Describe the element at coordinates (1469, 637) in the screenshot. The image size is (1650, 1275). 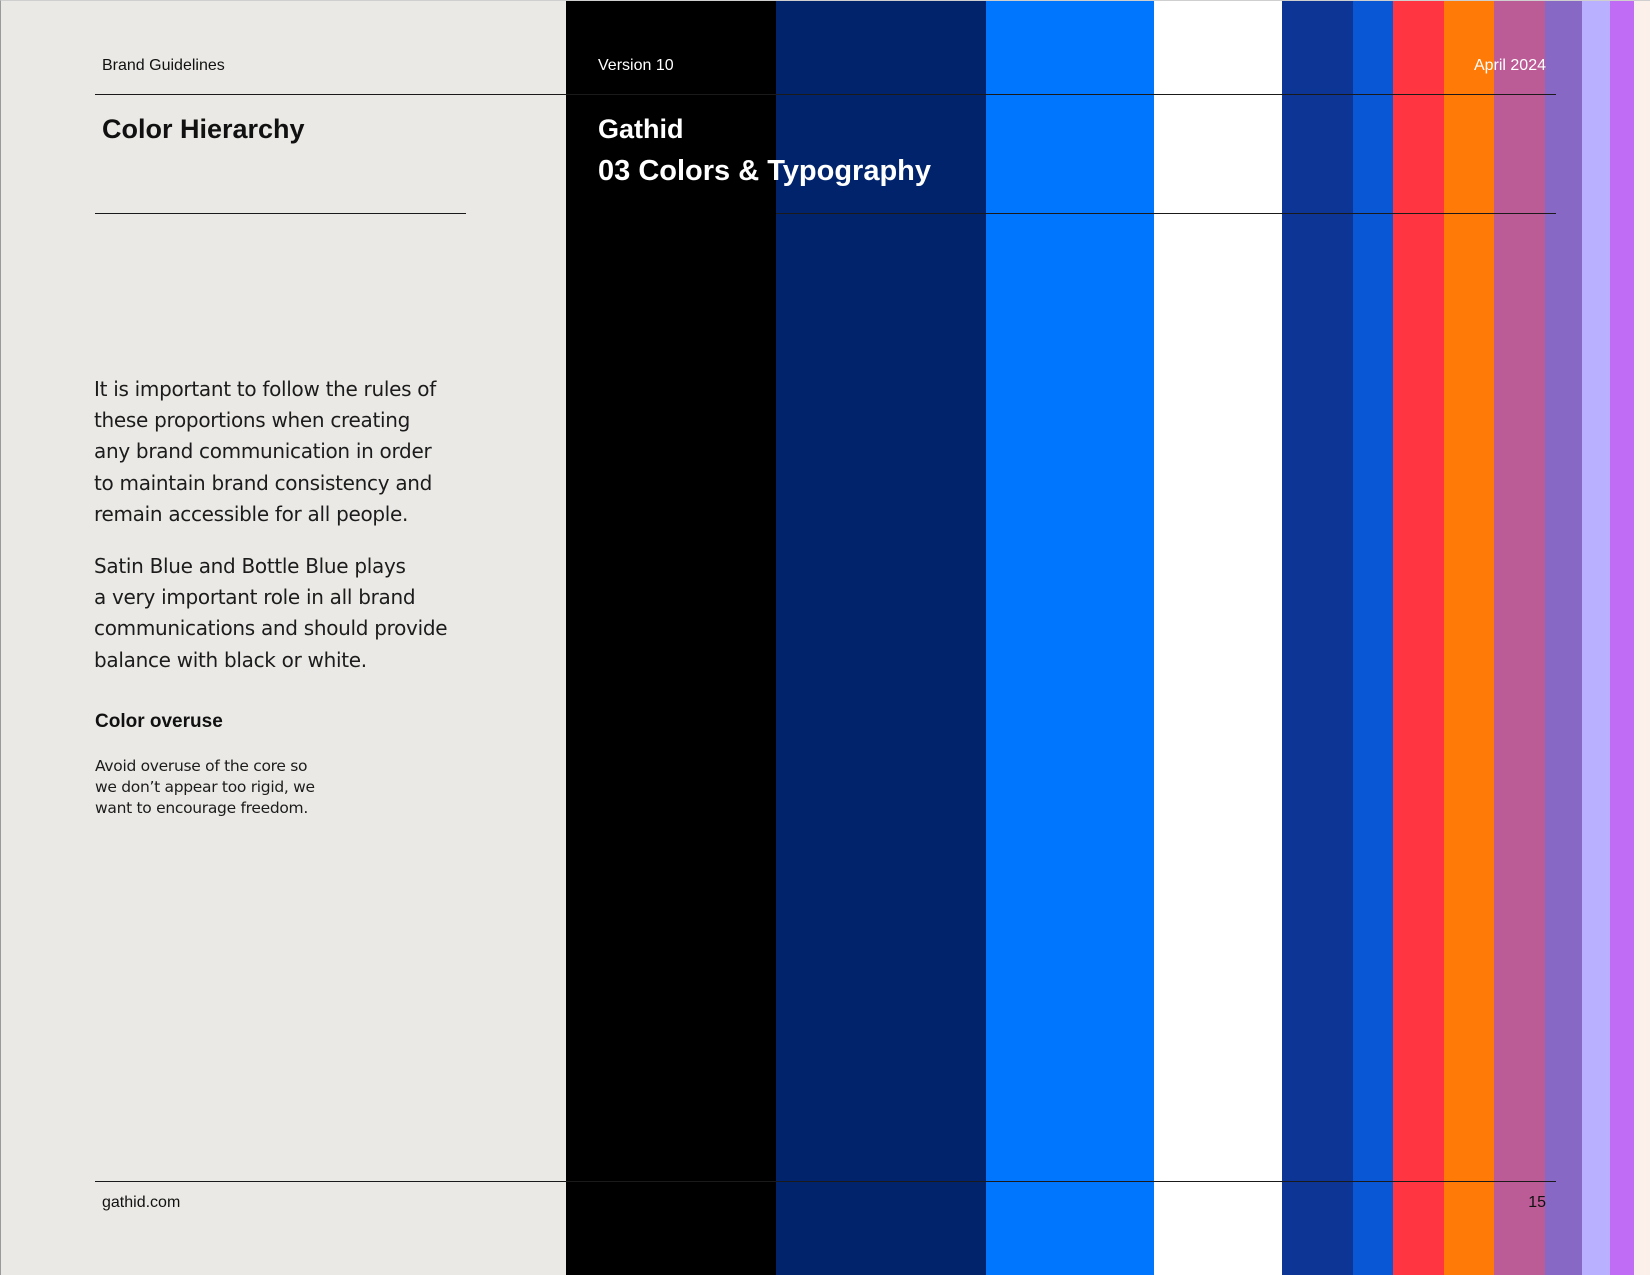
I see `color-stripe-orange` at that location.